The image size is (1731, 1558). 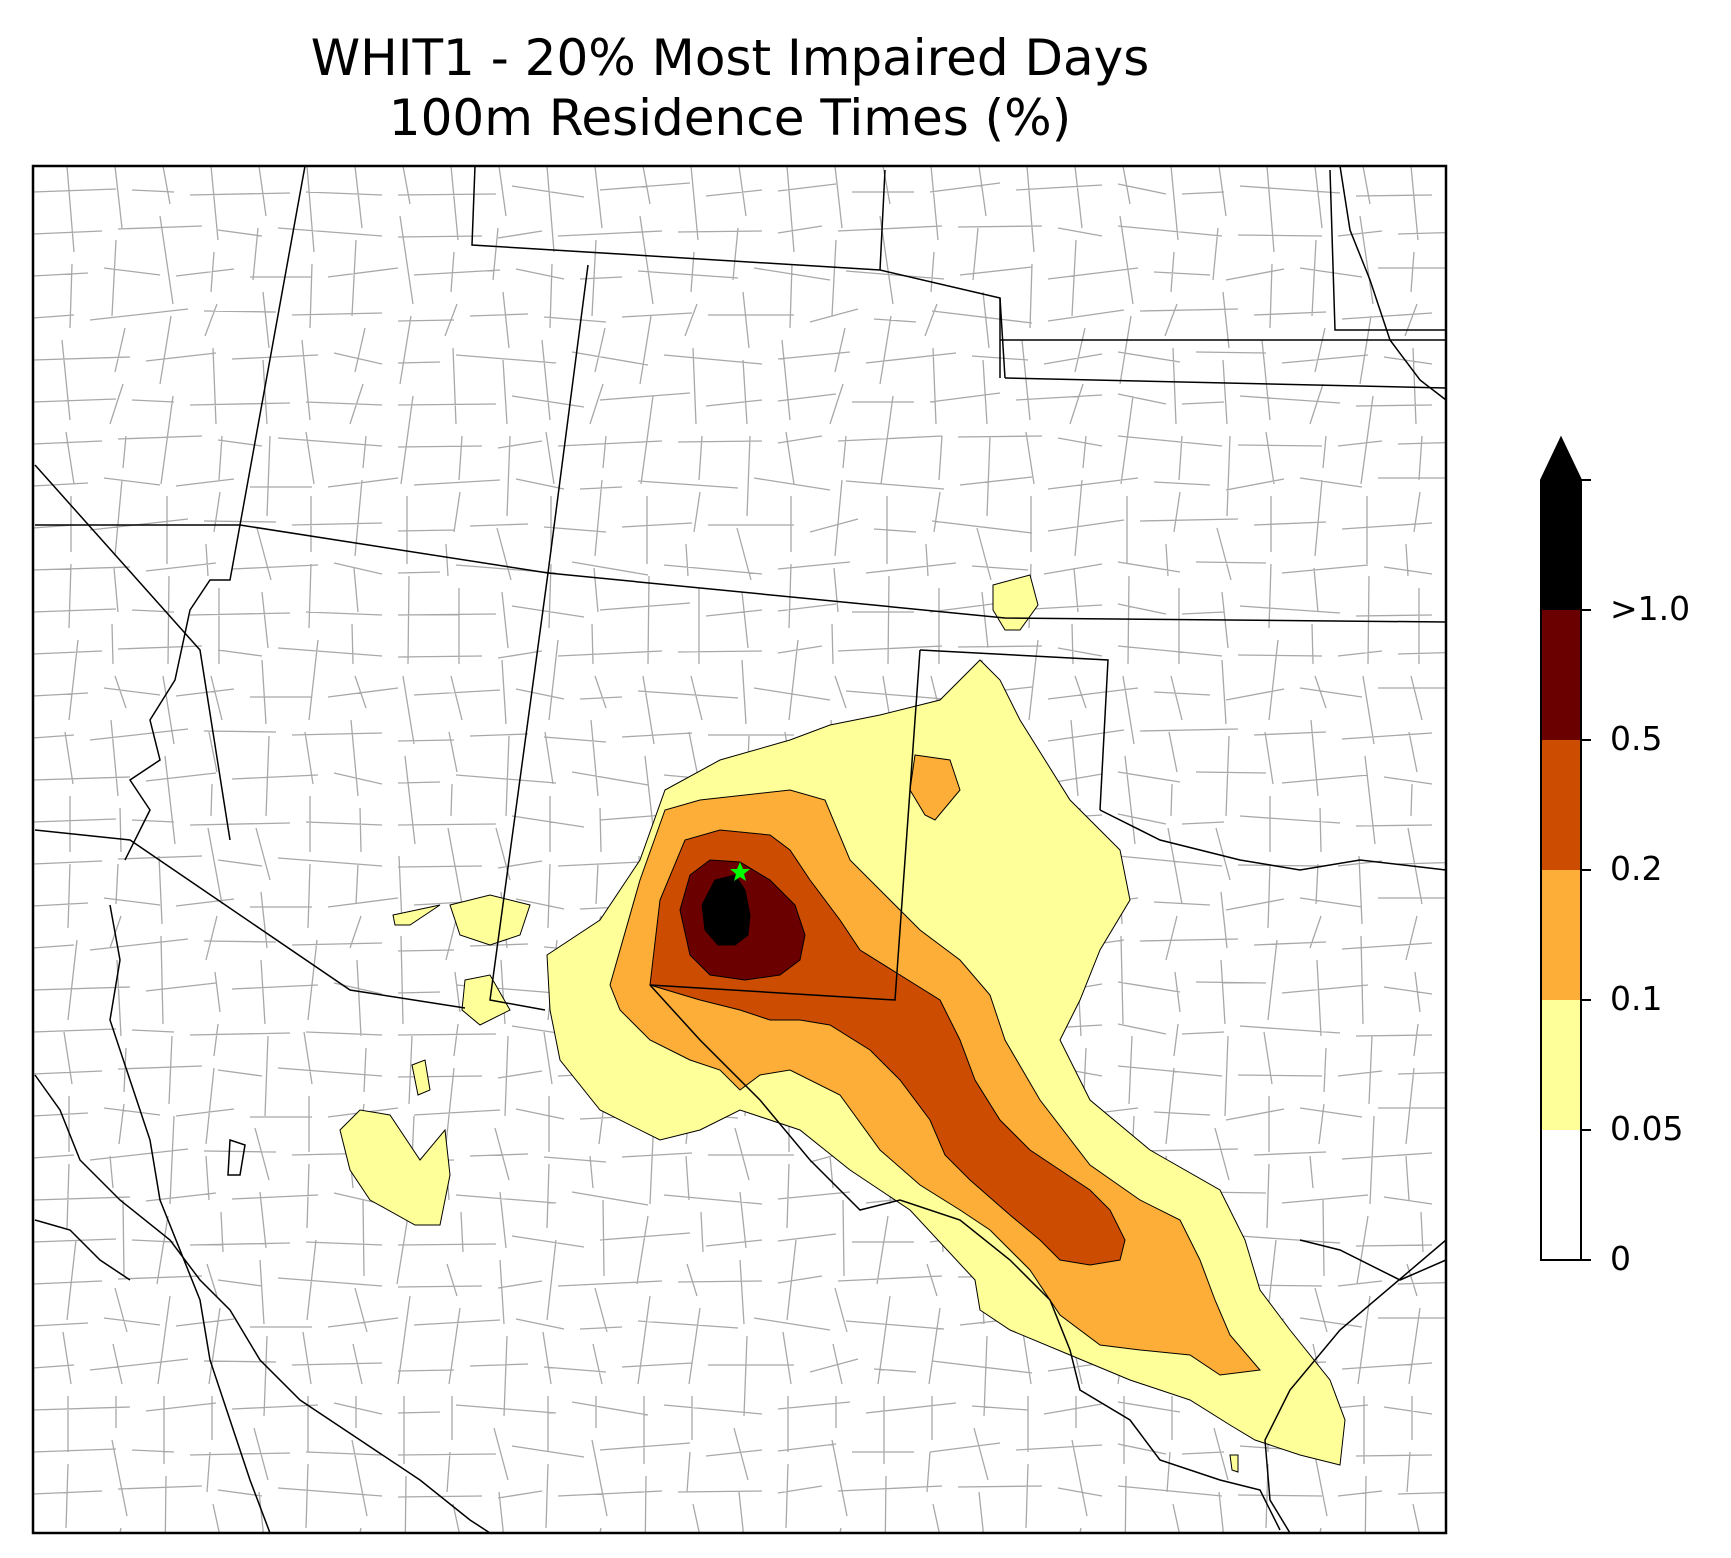 I want to click on map-title-line-2: 100m Residence Times (%), so click(x=730, y=118).